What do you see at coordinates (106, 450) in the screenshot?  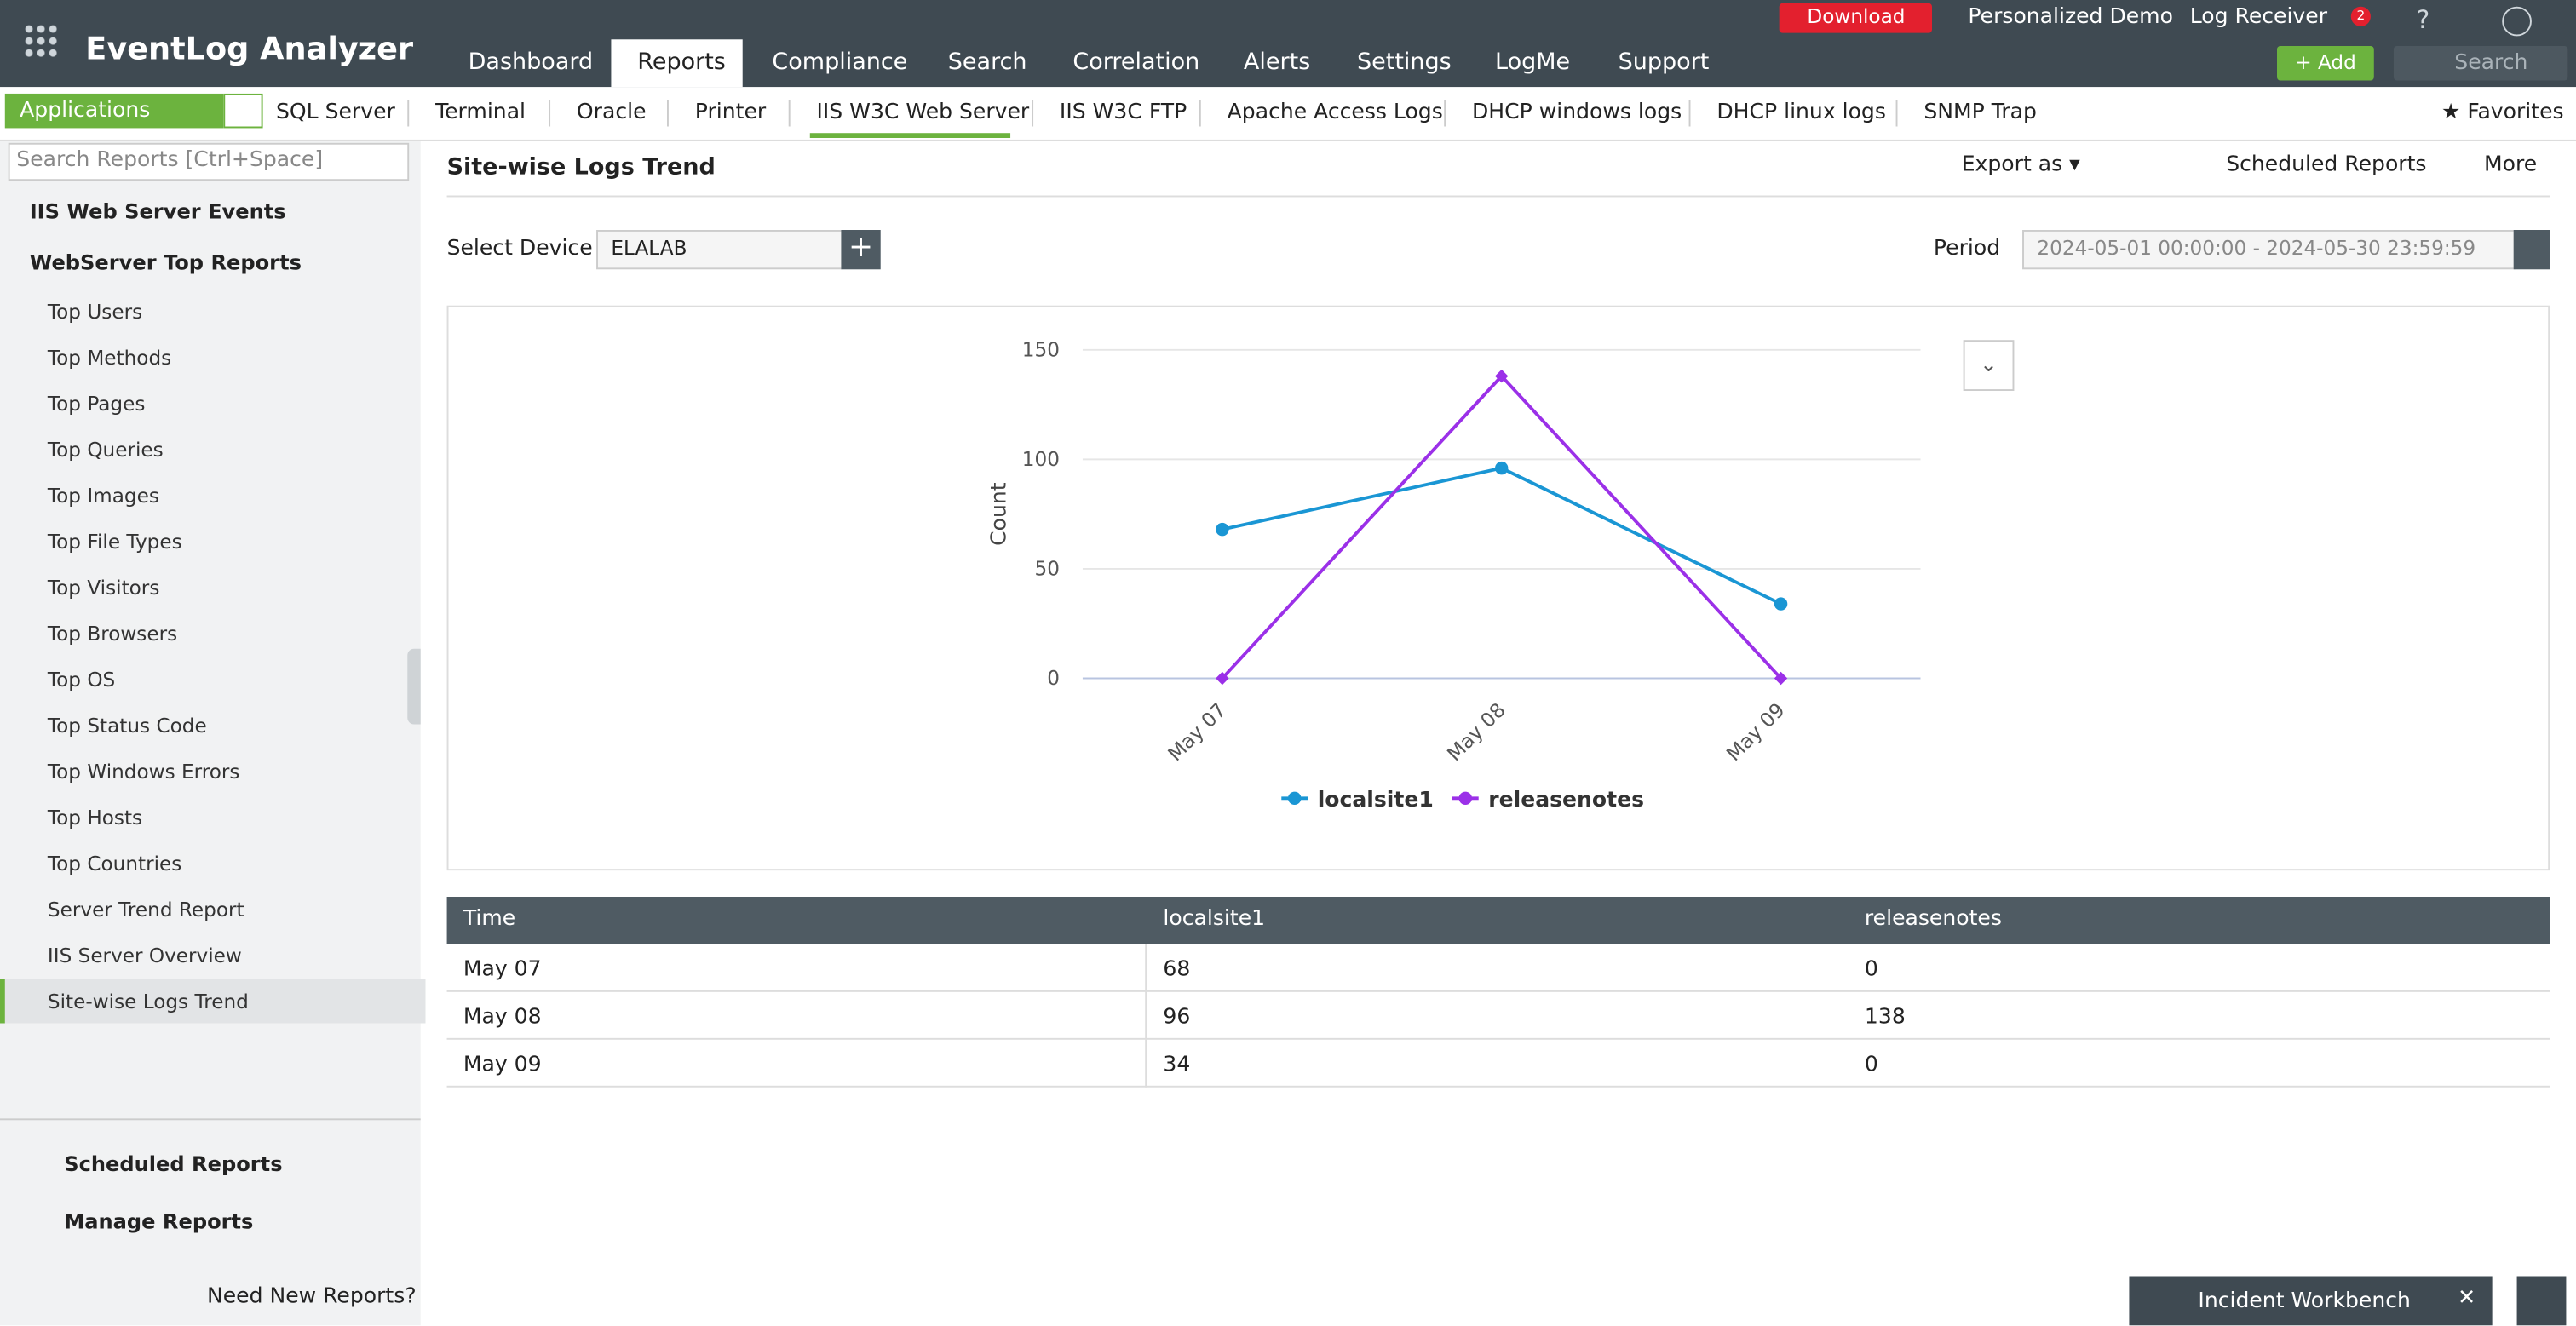 I see `sidebar-item: Top Queries` at bounding box center [106, 450].